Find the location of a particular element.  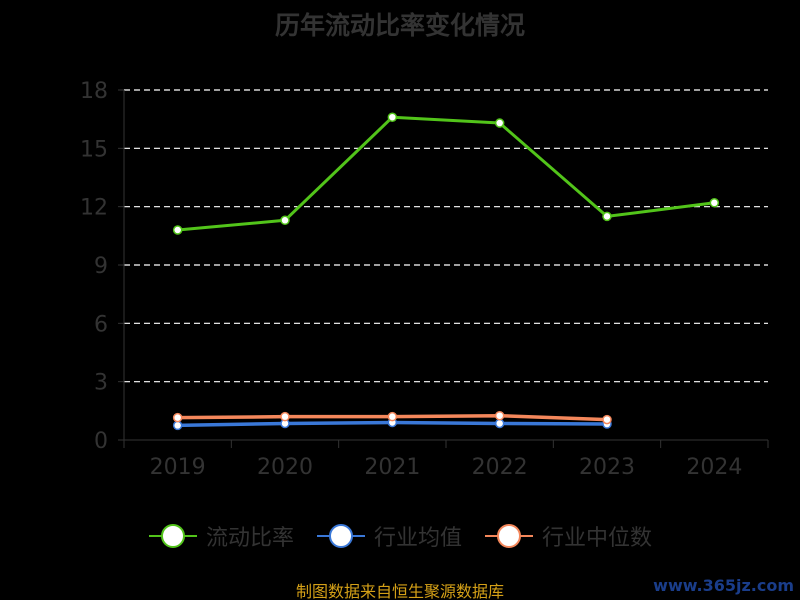

legend-item: 行业中位数 is located at coordinates (568, 536).